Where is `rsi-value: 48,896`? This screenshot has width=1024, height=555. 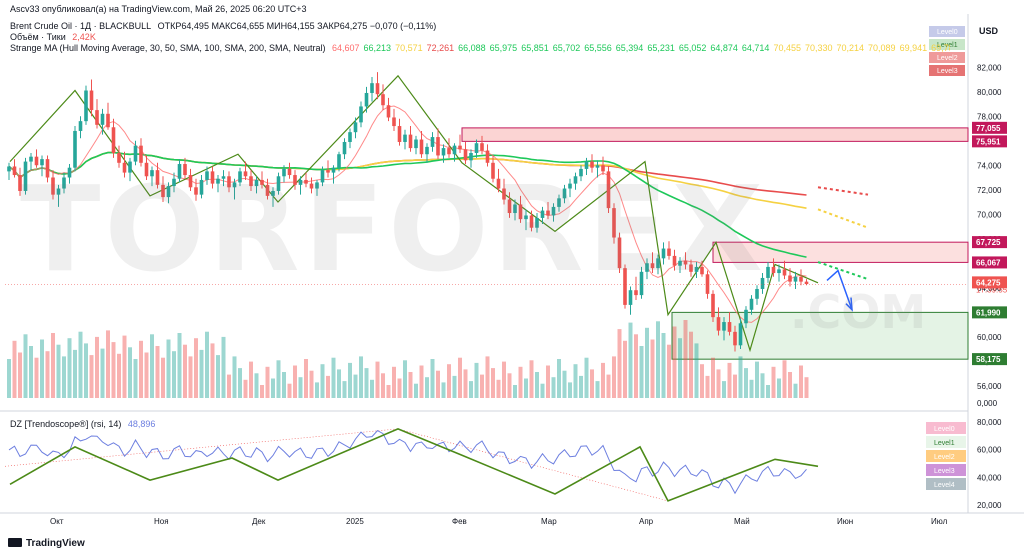 rsi-value: 48,896 is located at coordinates (141, 424).